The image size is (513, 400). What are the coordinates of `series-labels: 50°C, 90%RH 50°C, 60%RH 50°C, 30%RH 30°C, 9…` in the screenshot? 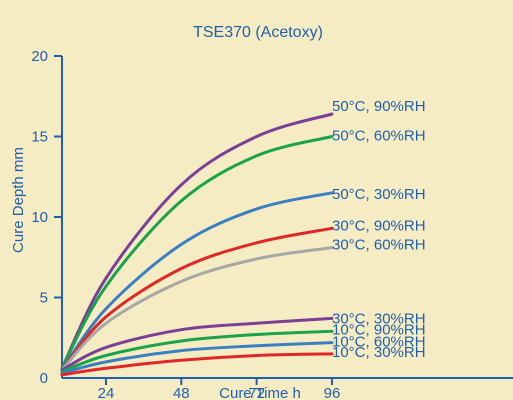 It's located at (379, 229).